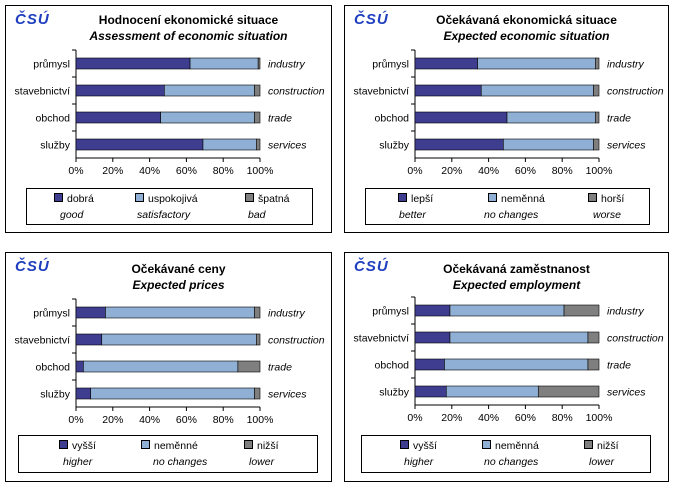 The image size is (674, 486). I want to click on legend-item: vyšší, so click(77, 446).